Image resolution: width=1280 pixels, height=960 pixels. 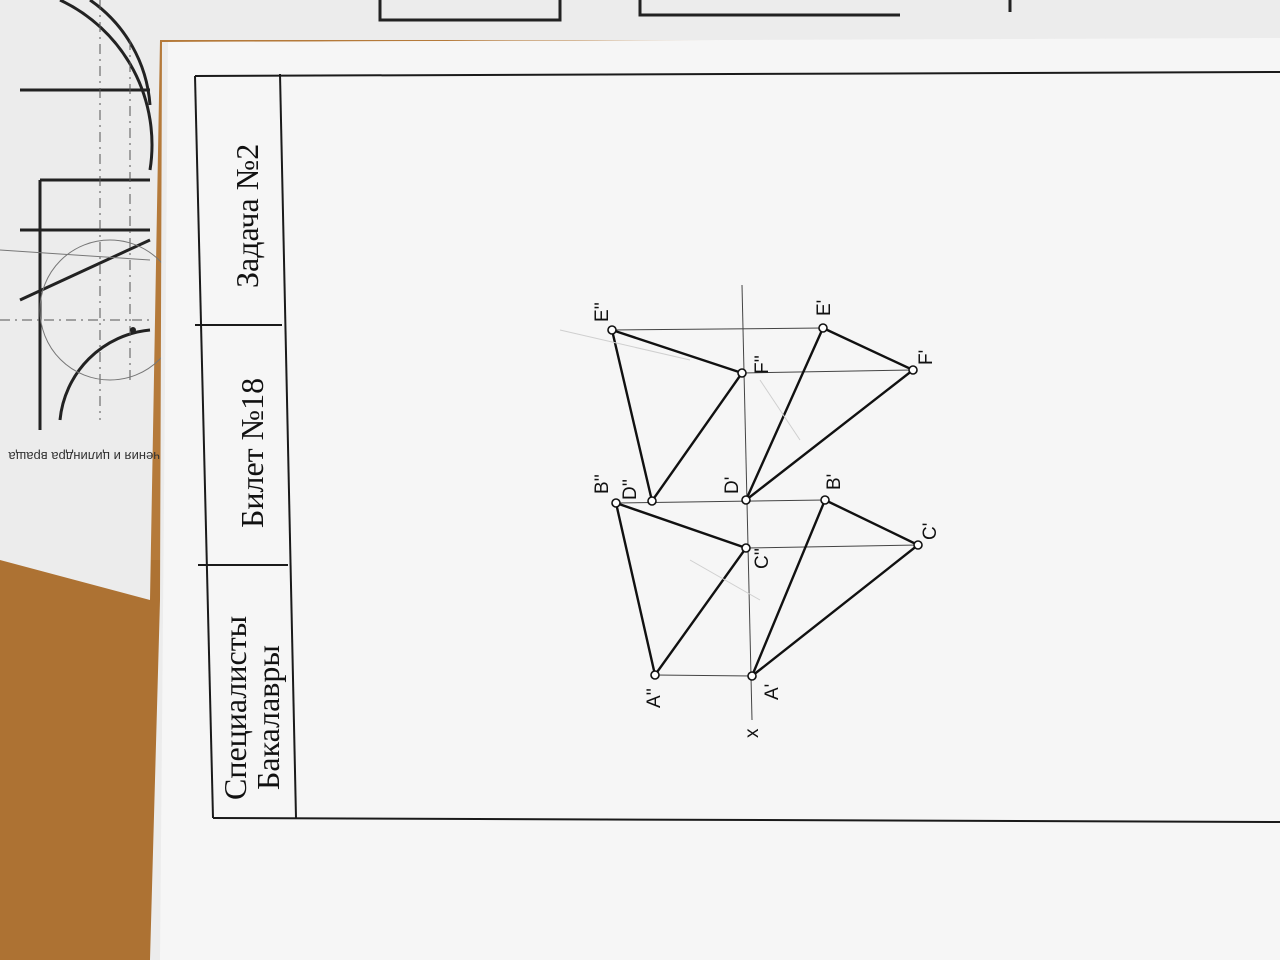 What do you see at coordinates (703, 675) in the screenshot?
I see `link-line-a` at bounding box center [703, 675].